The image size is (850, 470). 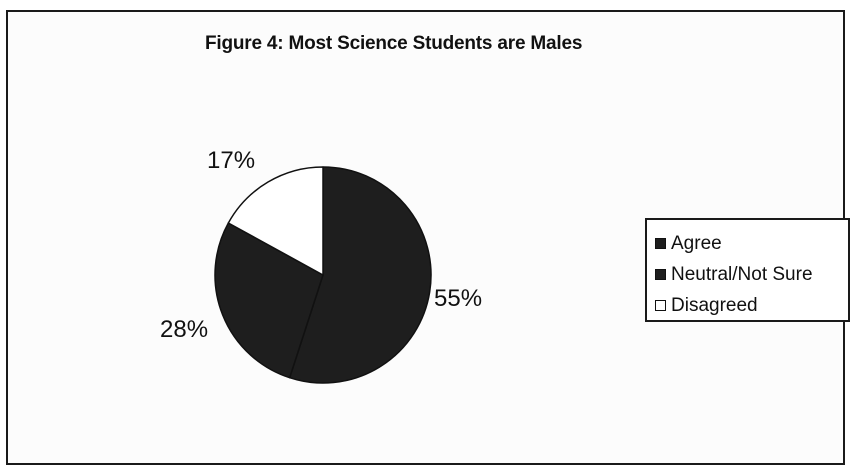 What do you see at coordinates (458, 298) in the screenshot?
I see `slice-label-agree: 55%` at bounding box center [458, 298].